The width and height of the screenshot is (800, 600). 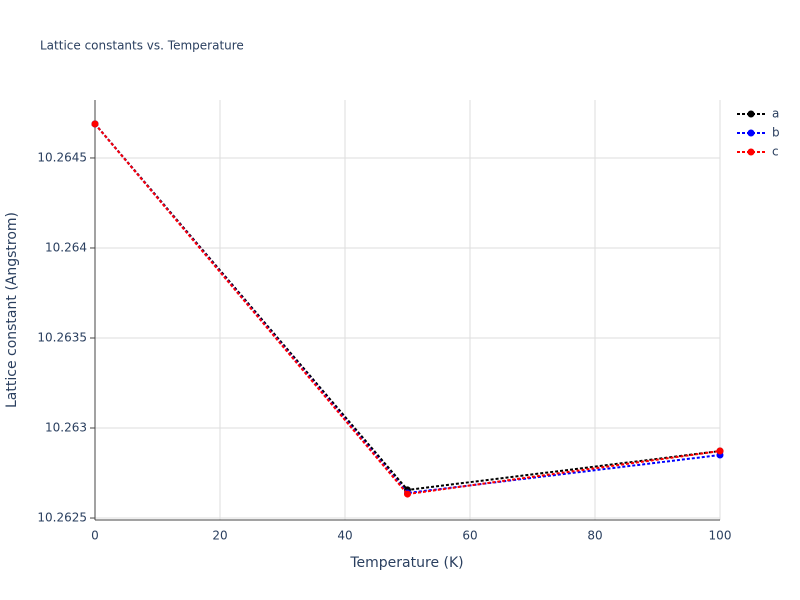 I want to click on x-tick-label: 60, so click(x=469, y=536).